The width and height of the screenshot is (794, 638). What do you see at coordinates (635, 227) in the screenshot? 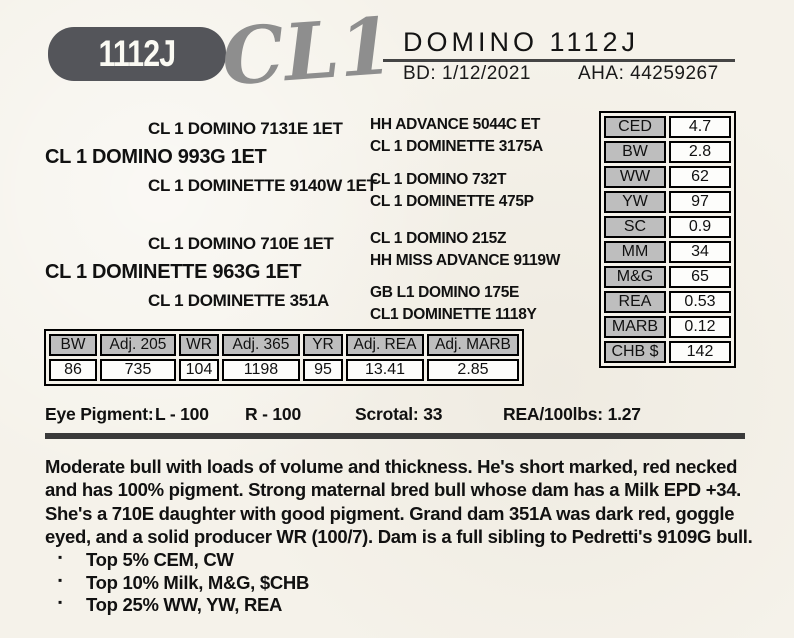
I see `epd-label: SC` at bounding box center [635, 227].